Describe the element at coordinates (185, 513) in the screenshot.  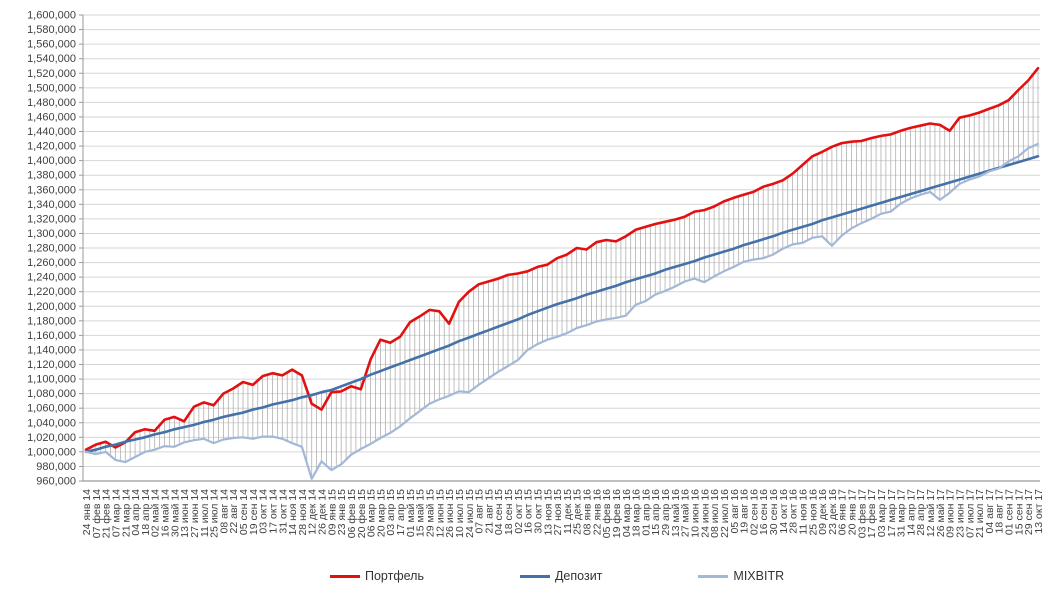
I see `x-tick-label: 13 июн 14` at that location.